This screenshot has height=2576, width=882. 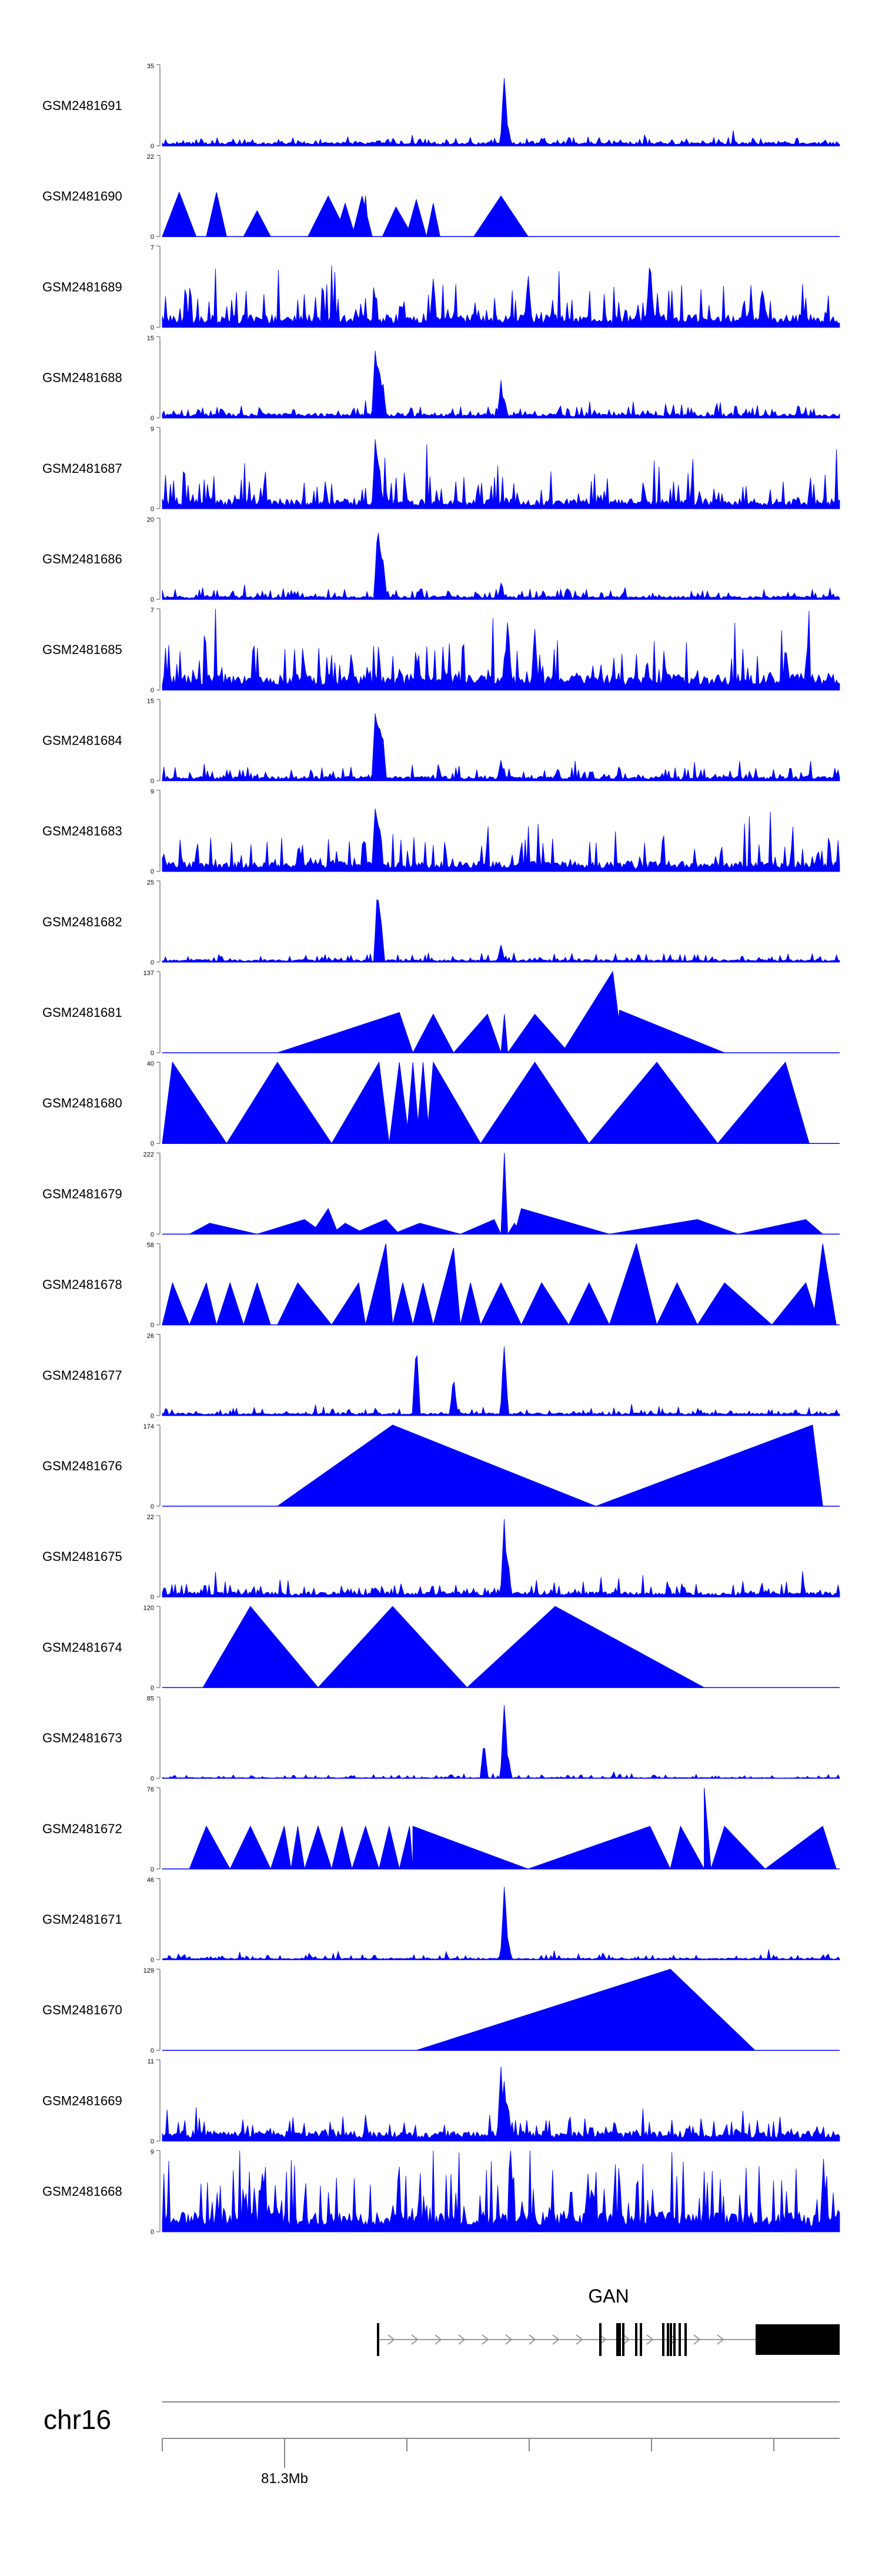 What do you see at coordinates (82, 196) in the screenshot?
I see `track-sample-label: GSM2481690` at bounding box center [82, 196].